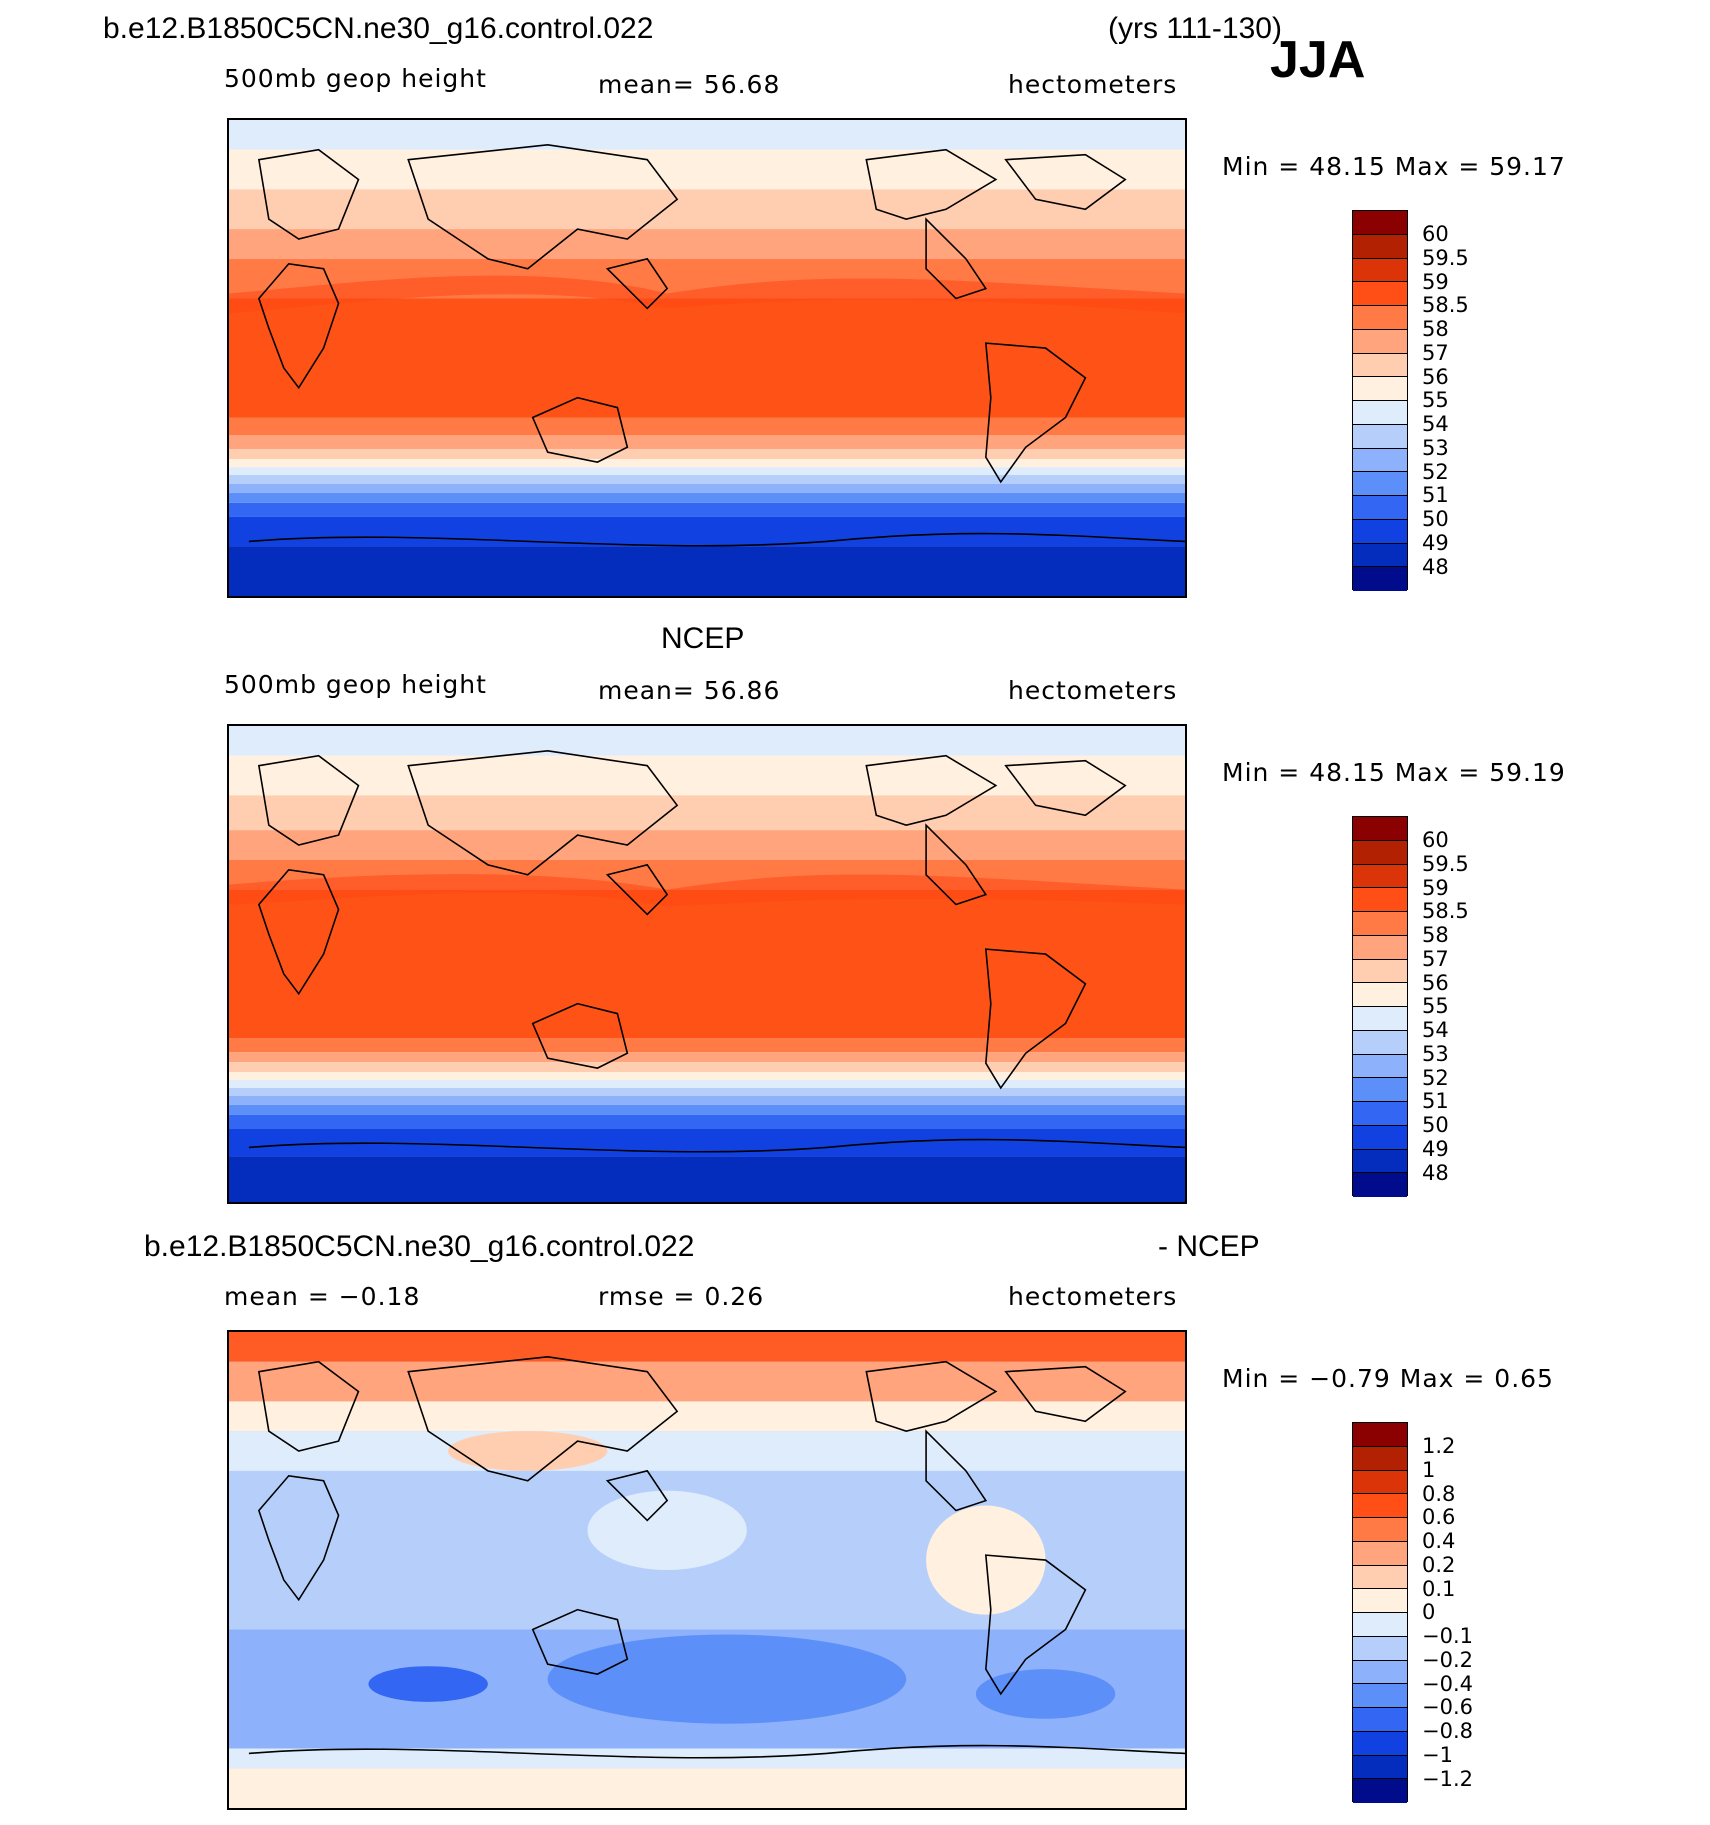  Describe the element at coordinates (1439, 1493) in the screenshot. I see `colorbar-tick-label: 0.8` at that location.